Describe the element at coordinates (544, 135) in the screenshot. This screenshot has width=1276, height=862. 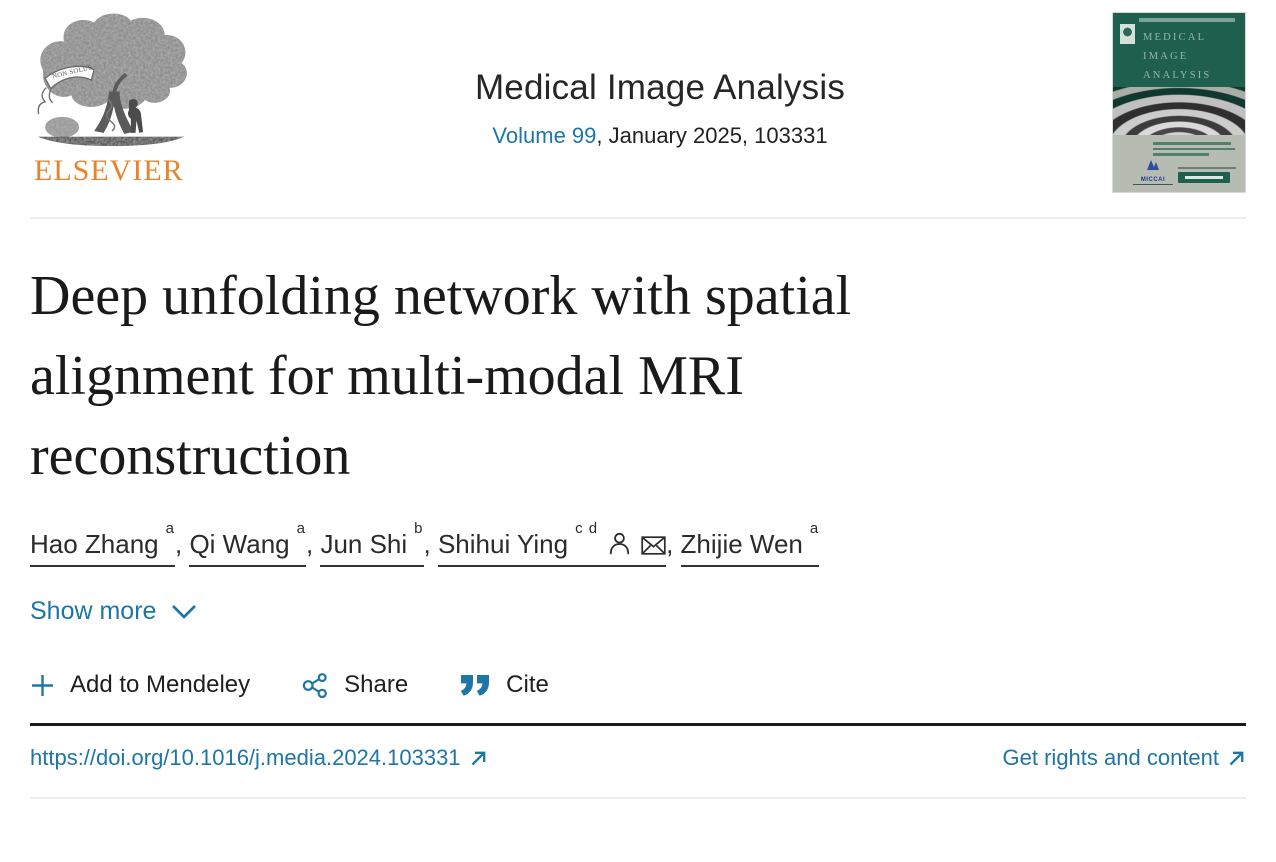
I see `volume-link: Volume 99` at that location.